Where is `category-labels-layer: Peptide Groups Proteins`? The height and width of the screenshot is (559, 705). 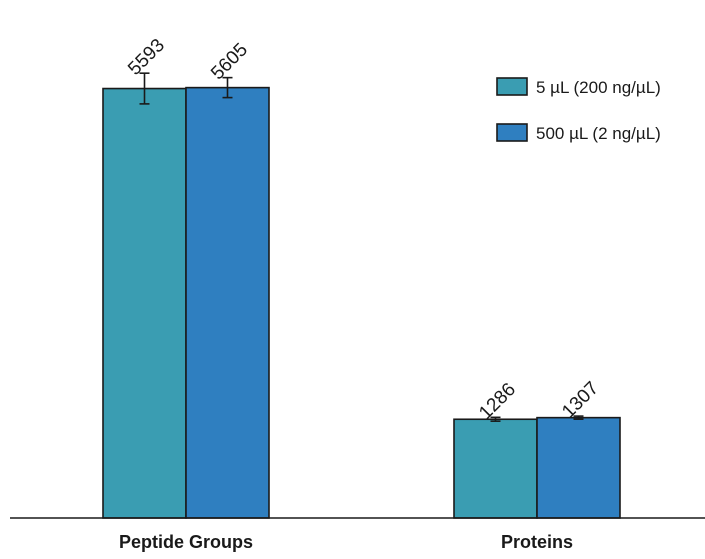 category-labels-layer: Peptide Groups Proteins is located at coordinates (346, 542).